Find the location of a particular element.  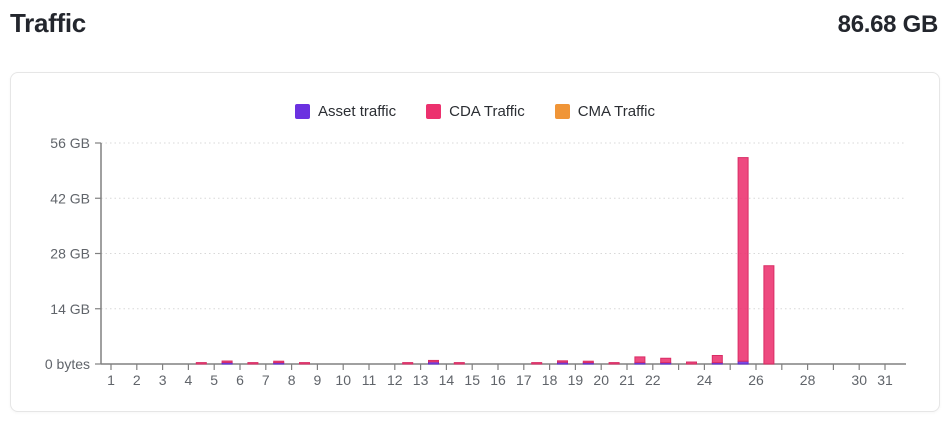

x-axis-label: 3 is located at coordinates (163, 380).